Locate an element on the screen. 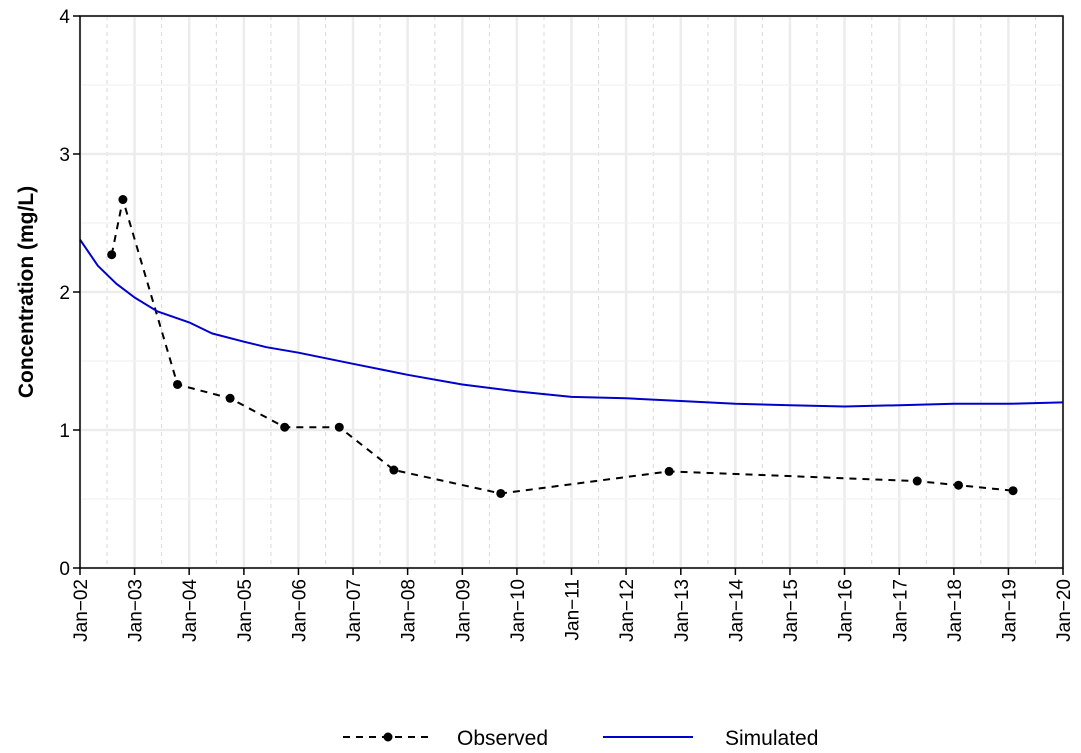  legend-item-observed: Observed is located at coordinates (445, 738).